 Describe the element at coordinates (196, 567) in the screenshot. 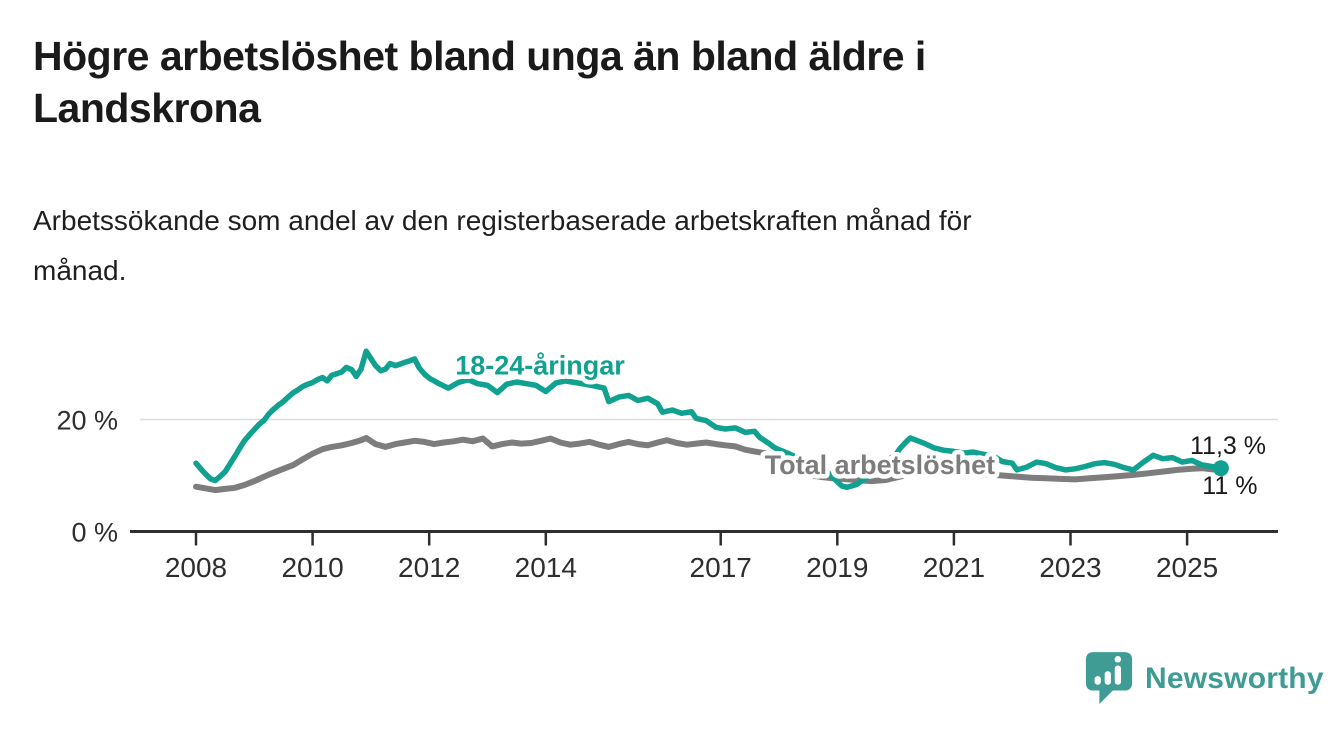

I see `x-tick-label-2008: 2008` at that location.